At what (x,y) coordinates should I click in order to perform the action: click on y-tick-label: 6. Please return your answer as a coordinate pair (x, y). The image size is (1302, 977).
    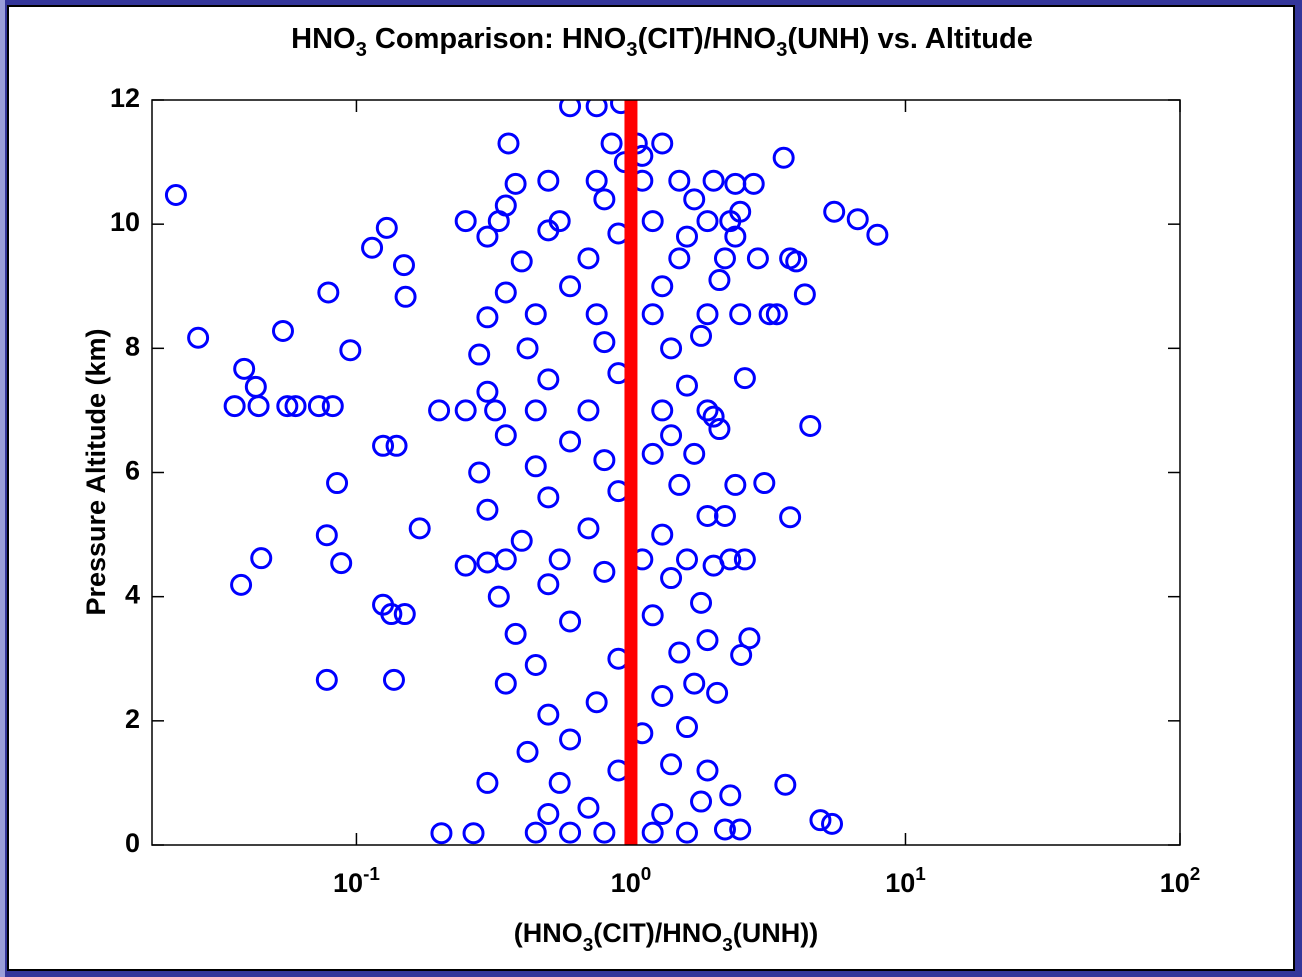
    Looking at the image, I should click on (132, 471).